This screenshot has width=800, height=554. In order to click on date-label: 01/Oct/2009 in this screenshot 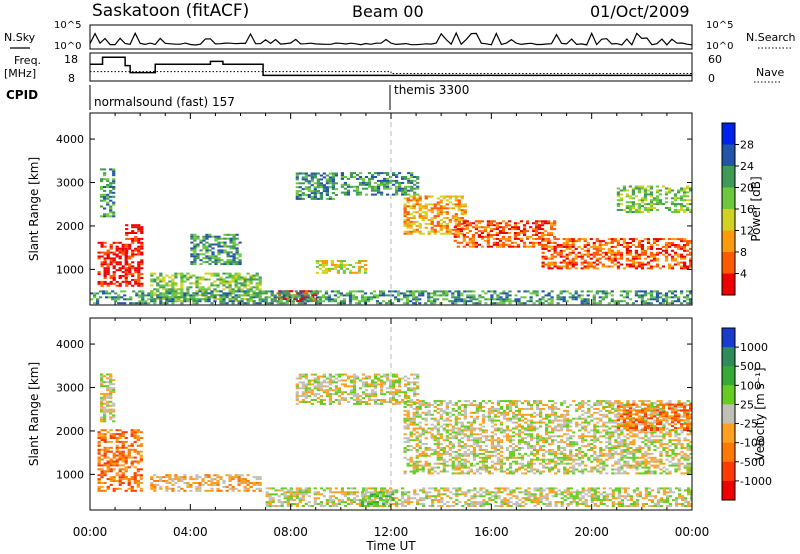, I will do `click(640, 11)`.